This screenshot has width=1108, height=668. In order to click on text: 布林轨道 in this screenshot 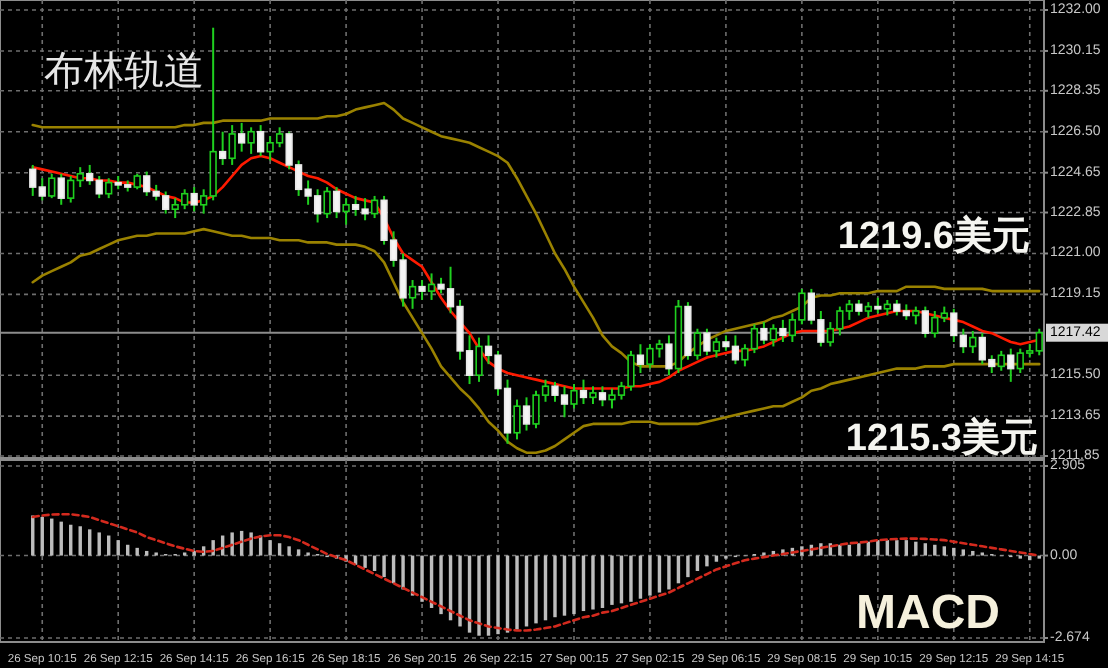, I will do `click(124, 72)`.